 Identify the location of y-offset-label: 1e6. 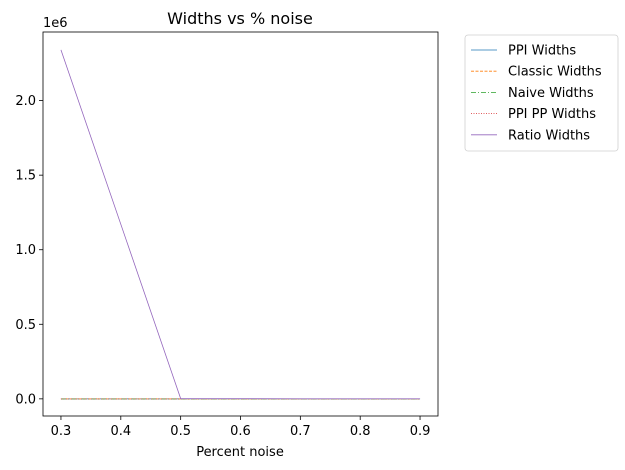
(55, 23).